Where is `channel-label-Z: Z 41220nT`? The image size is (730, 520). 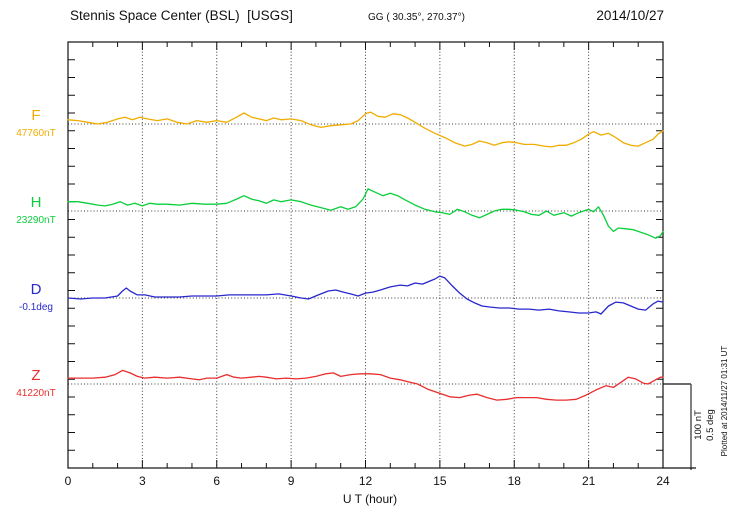
channel-label-Z: Z 41220nT is located at coordinates (36, 383).